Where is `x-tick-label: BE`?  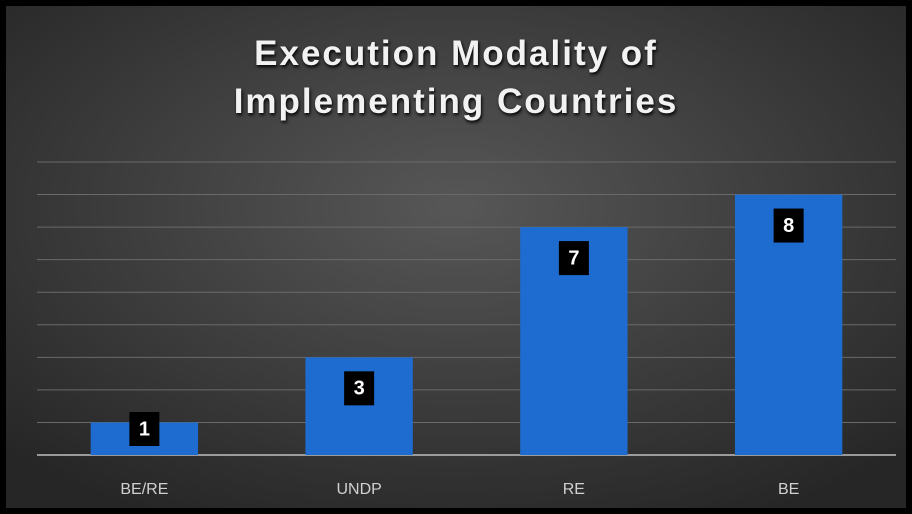 x-tick-label: BE is located at coordinates (788, 489).